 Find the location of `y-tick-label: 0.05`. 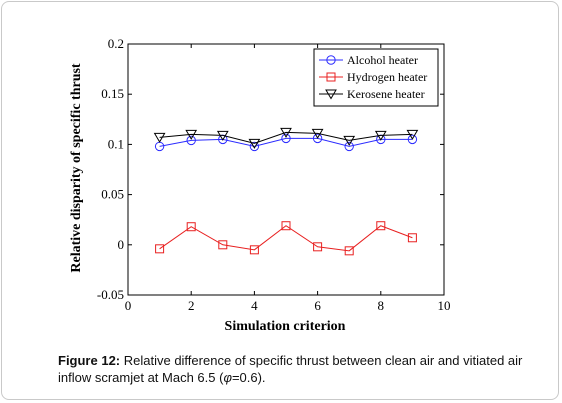

y-tick-label: 0.05 is located at coordinates (112, 194).